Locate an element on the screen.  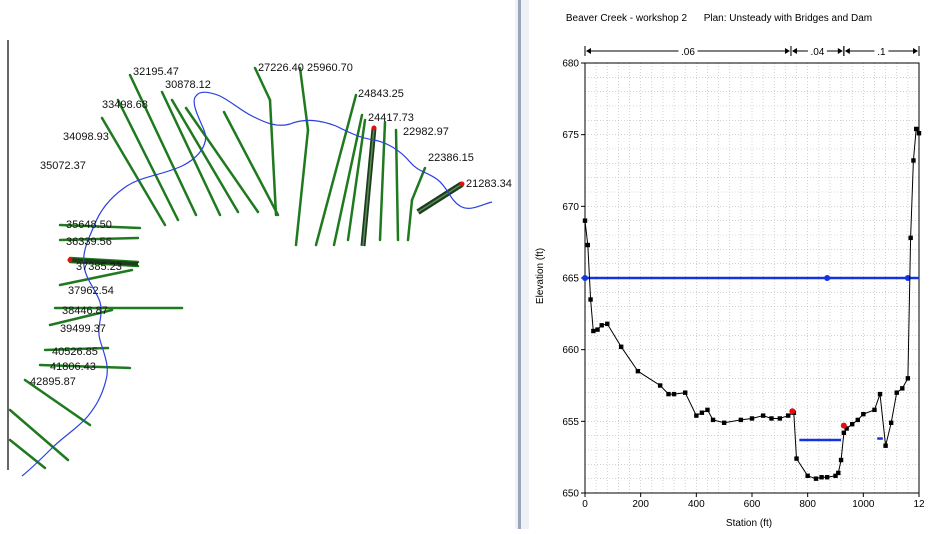
n-label-bg is located at coordinates (817, 51).